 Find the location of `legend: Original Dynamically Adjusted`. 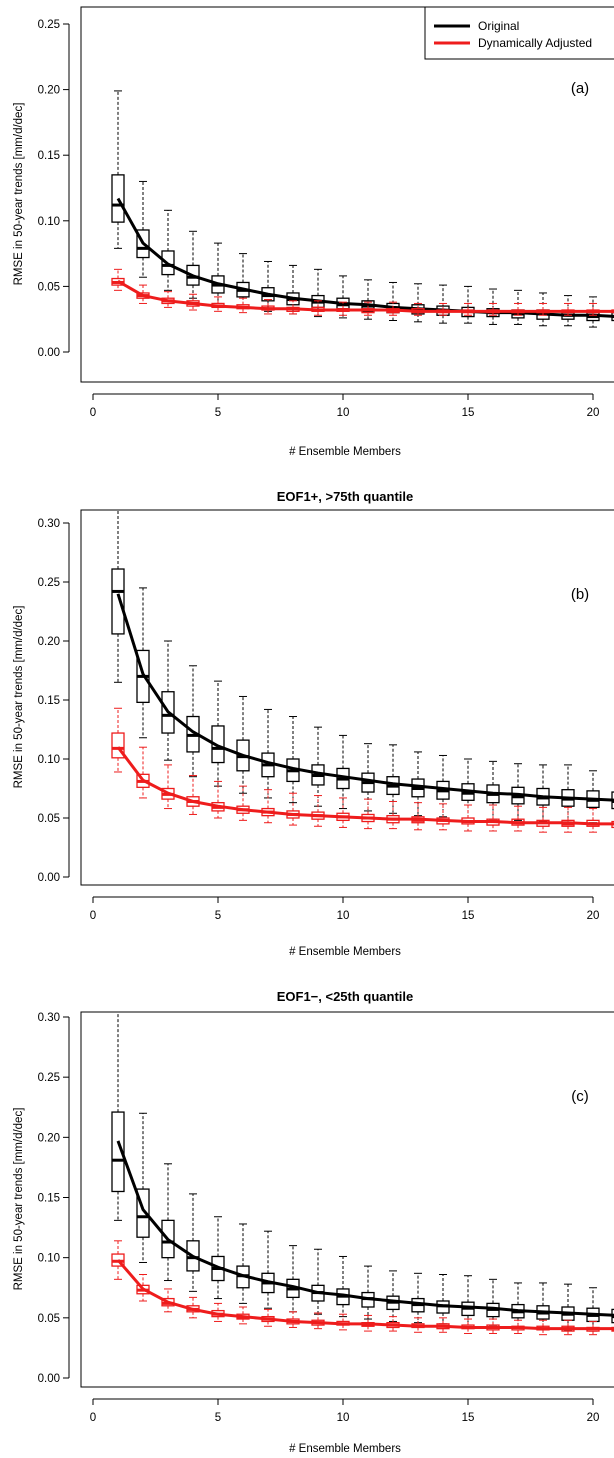

legend: Original Dynamically Adjusted is located at coordinates (519, 33).